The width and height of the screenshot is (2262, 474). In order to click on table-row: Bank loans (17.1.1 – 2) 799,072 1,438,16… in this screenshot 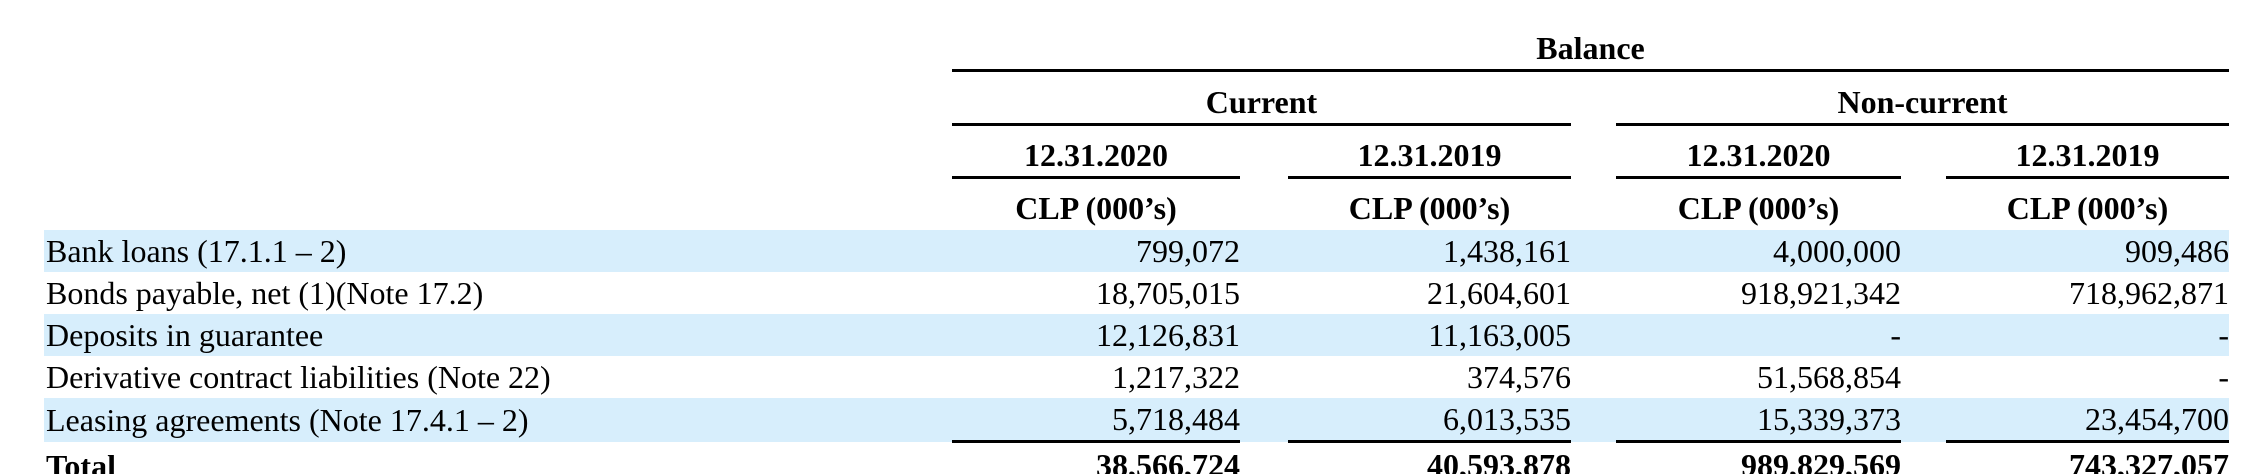, I will do `click(1136, 251)`.